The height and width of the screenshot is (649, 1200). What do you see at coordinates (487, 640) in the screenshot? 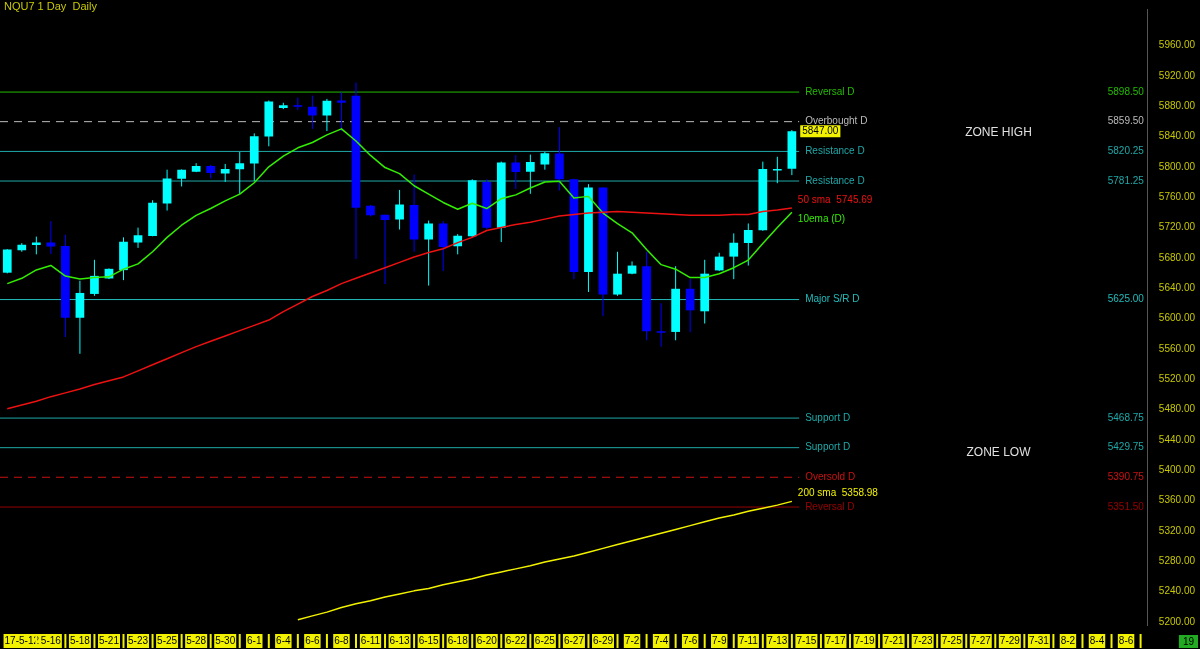
I see `x-tick-label: 6-20` at bounding box center [487, 640].